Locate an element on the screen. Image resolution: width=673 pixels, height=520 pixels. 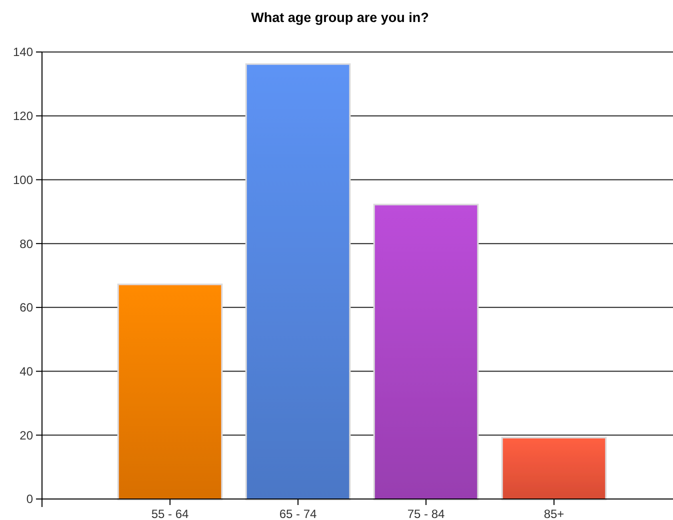
x-tick-label: 75 - 84 is located at coordinates (426, 513).